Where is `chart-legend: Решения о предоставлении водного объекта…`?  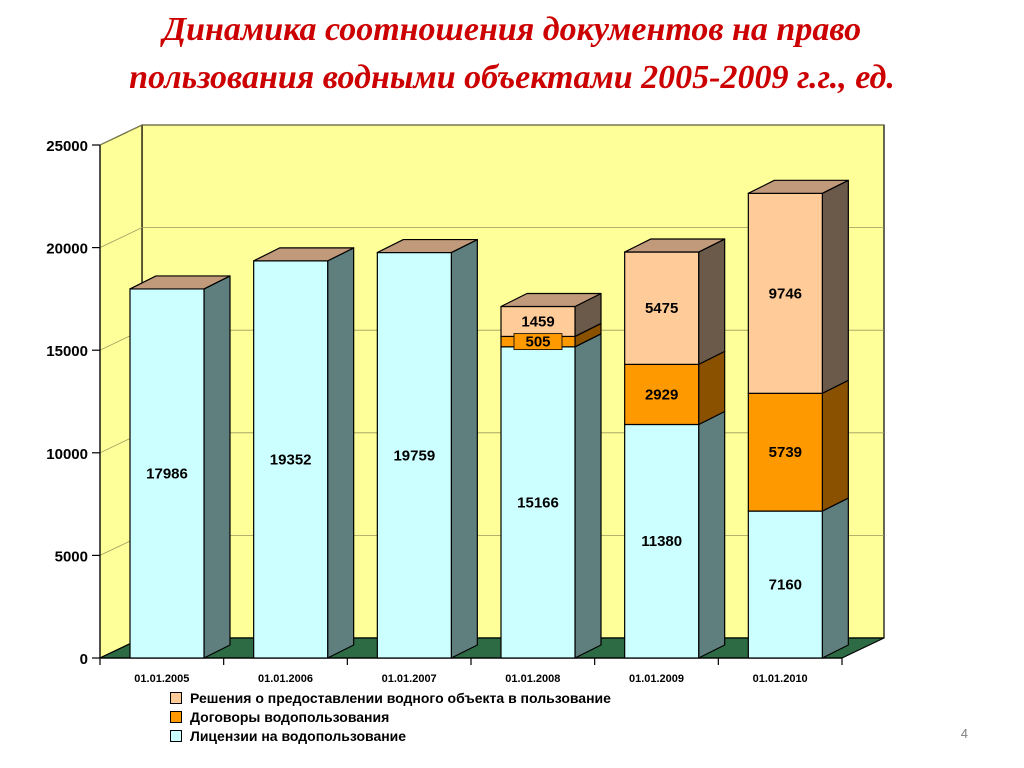 chart-legend: Решения о предоставлении водного объекта… is located at coordinates (390, 716).